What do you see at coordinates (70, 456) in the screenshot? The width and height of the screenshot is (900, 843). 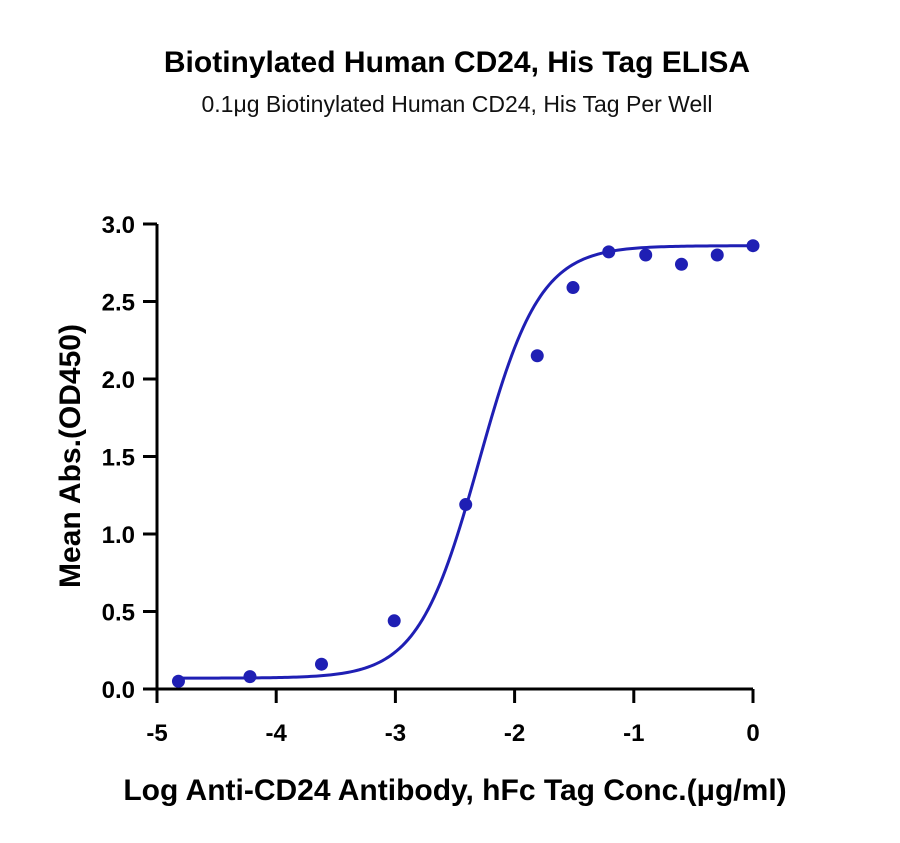 I see `y-axis-label: Mean Abs.(OD450)` at bounding box center [70, 456].